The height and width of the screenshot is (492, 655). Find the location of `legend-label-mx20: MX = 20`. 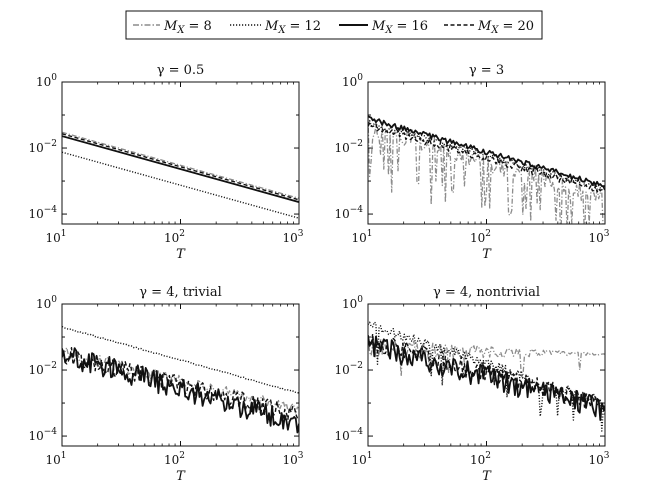

legend-label-mx20: MX = 20 is located at coordinates (505, 27).